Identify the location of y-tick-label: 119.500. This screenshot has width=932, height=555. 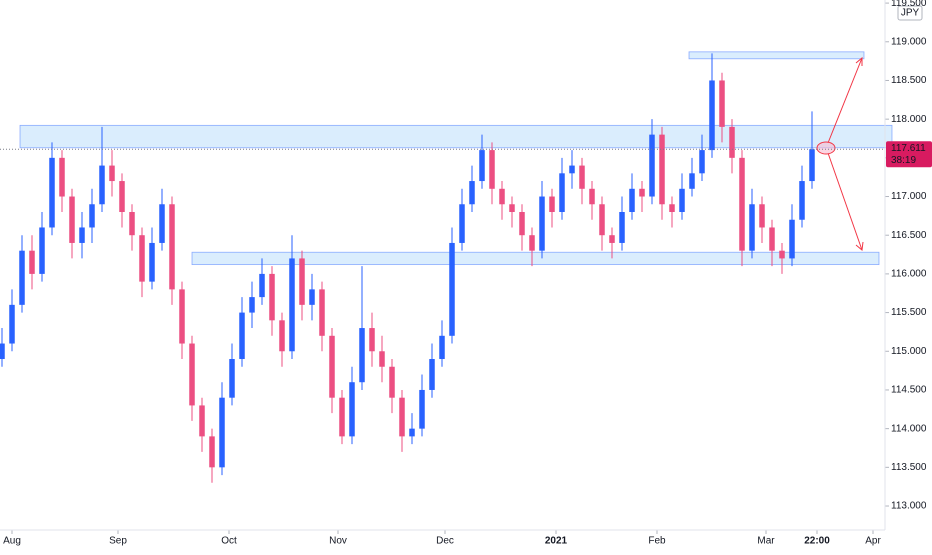
(909, 4).